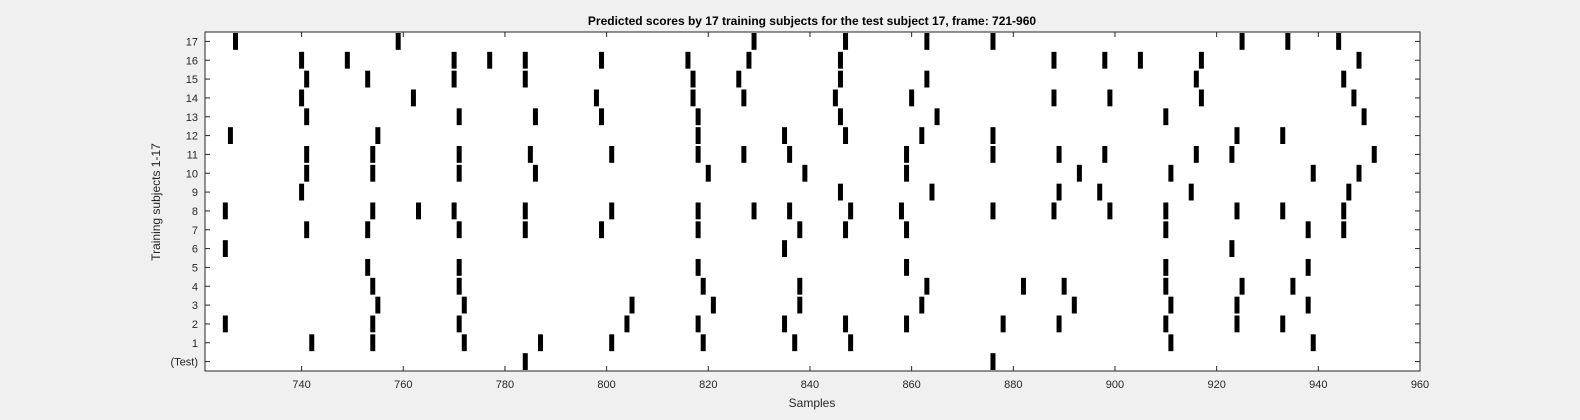  What do you see at coordinates (606, 385) in the screenshot?
I see `x-tick-label-3: 800` at bounding box center [606, 385].